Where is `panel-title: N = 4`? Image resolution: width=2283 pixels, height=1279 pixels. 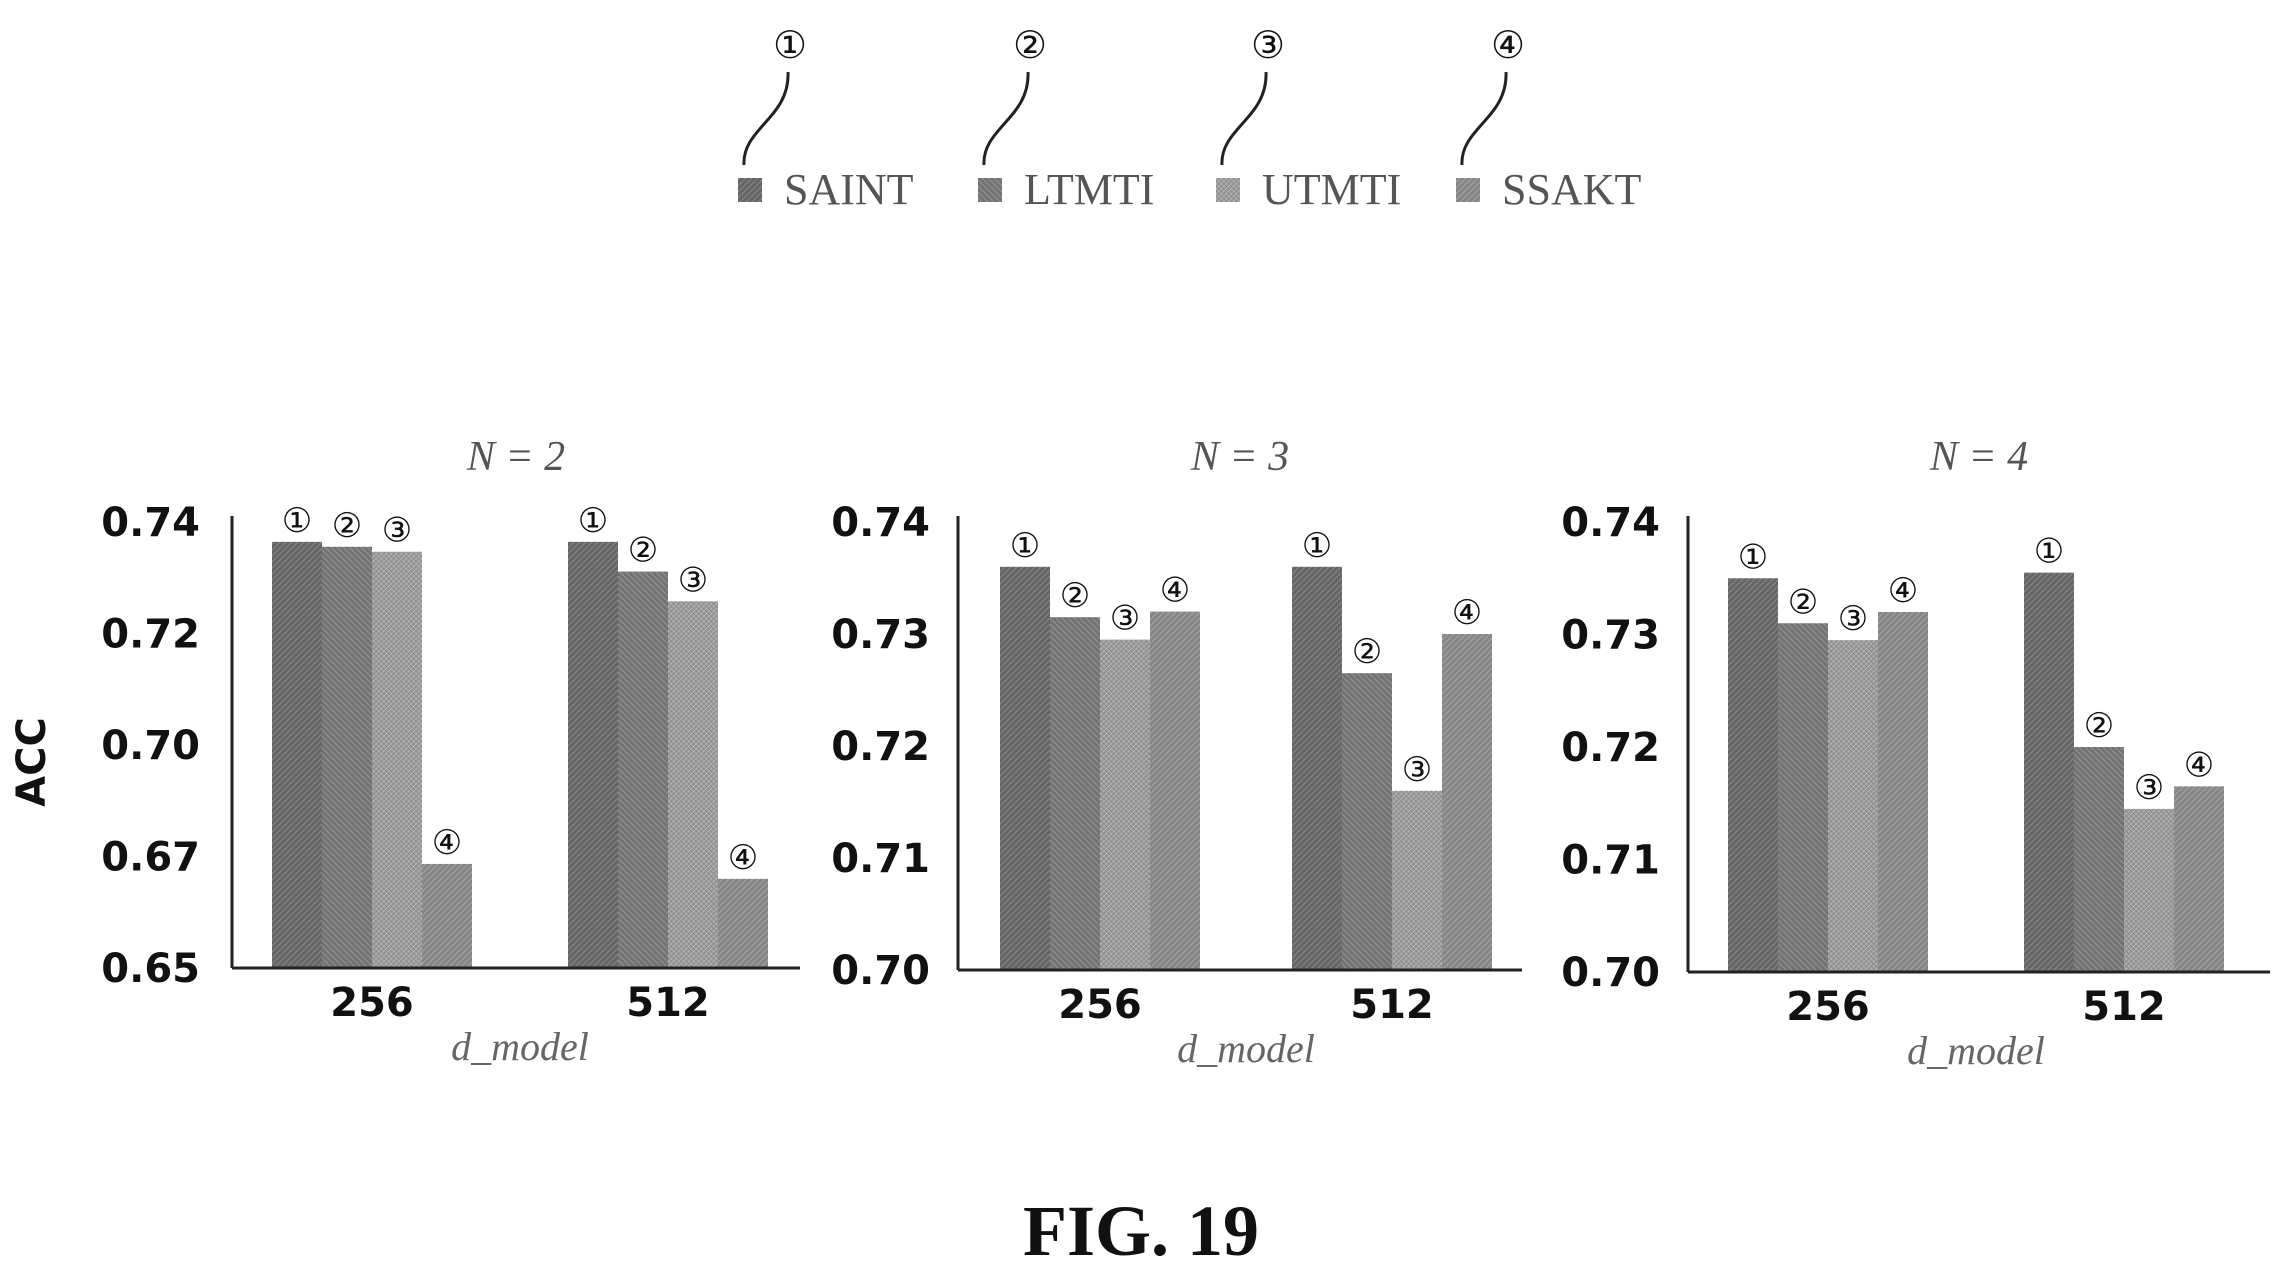
panel-title: N = 4 is located at coordinates (1978, 457).